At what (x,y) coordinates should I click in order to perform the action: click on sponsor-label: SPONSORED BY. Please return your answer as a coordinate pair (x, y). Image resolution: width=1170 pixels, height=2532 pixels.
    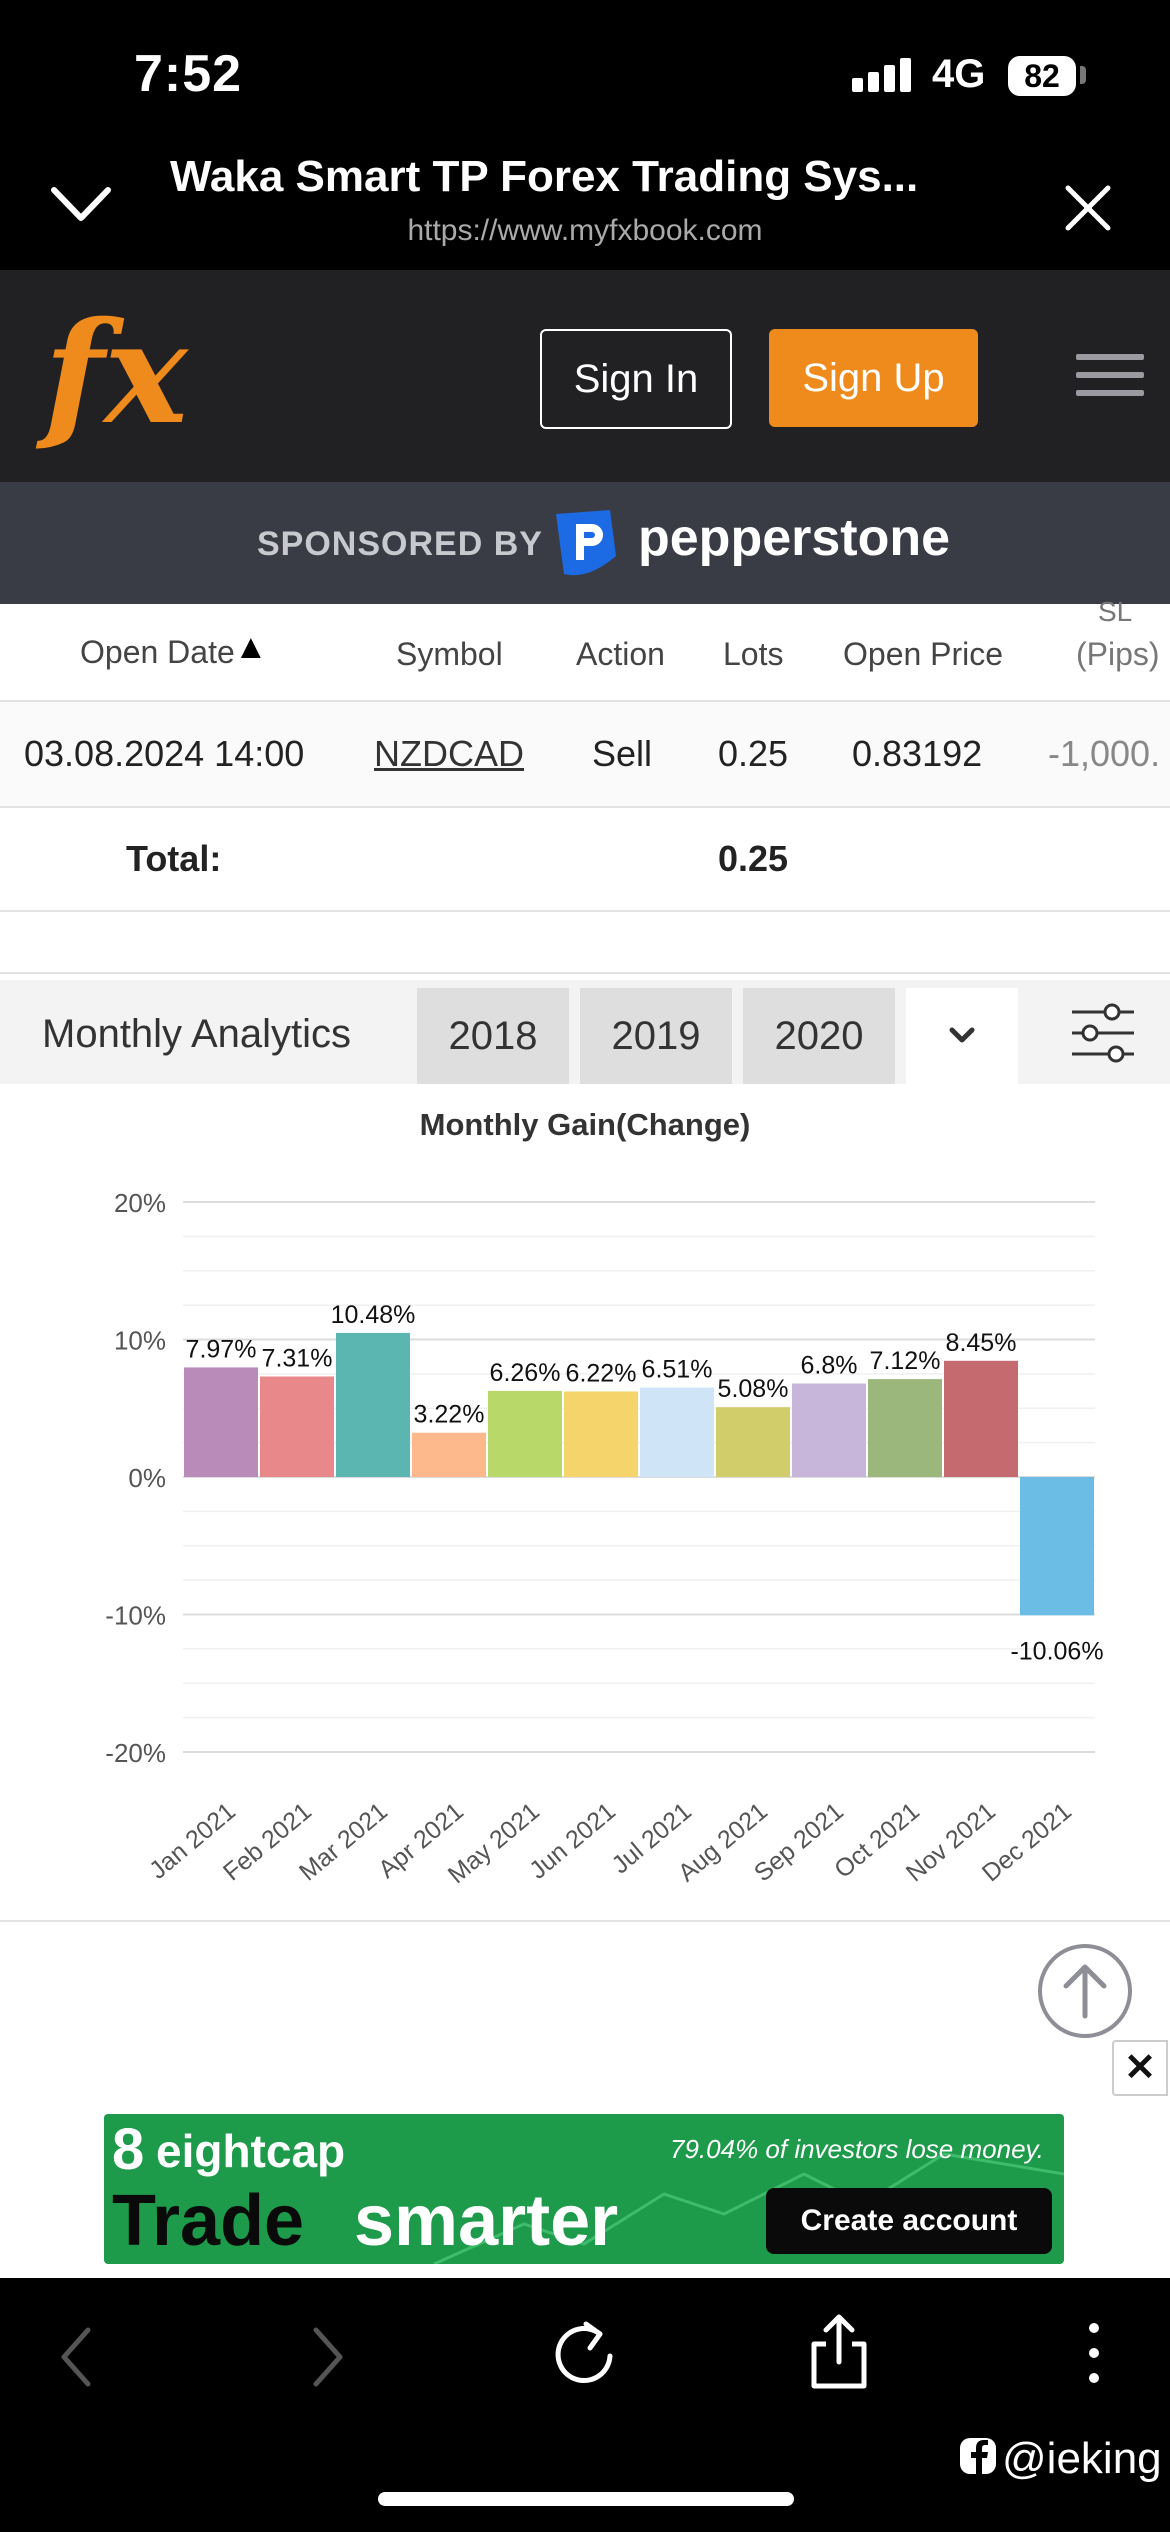
    Looking at the image, I should click on (400, 544).